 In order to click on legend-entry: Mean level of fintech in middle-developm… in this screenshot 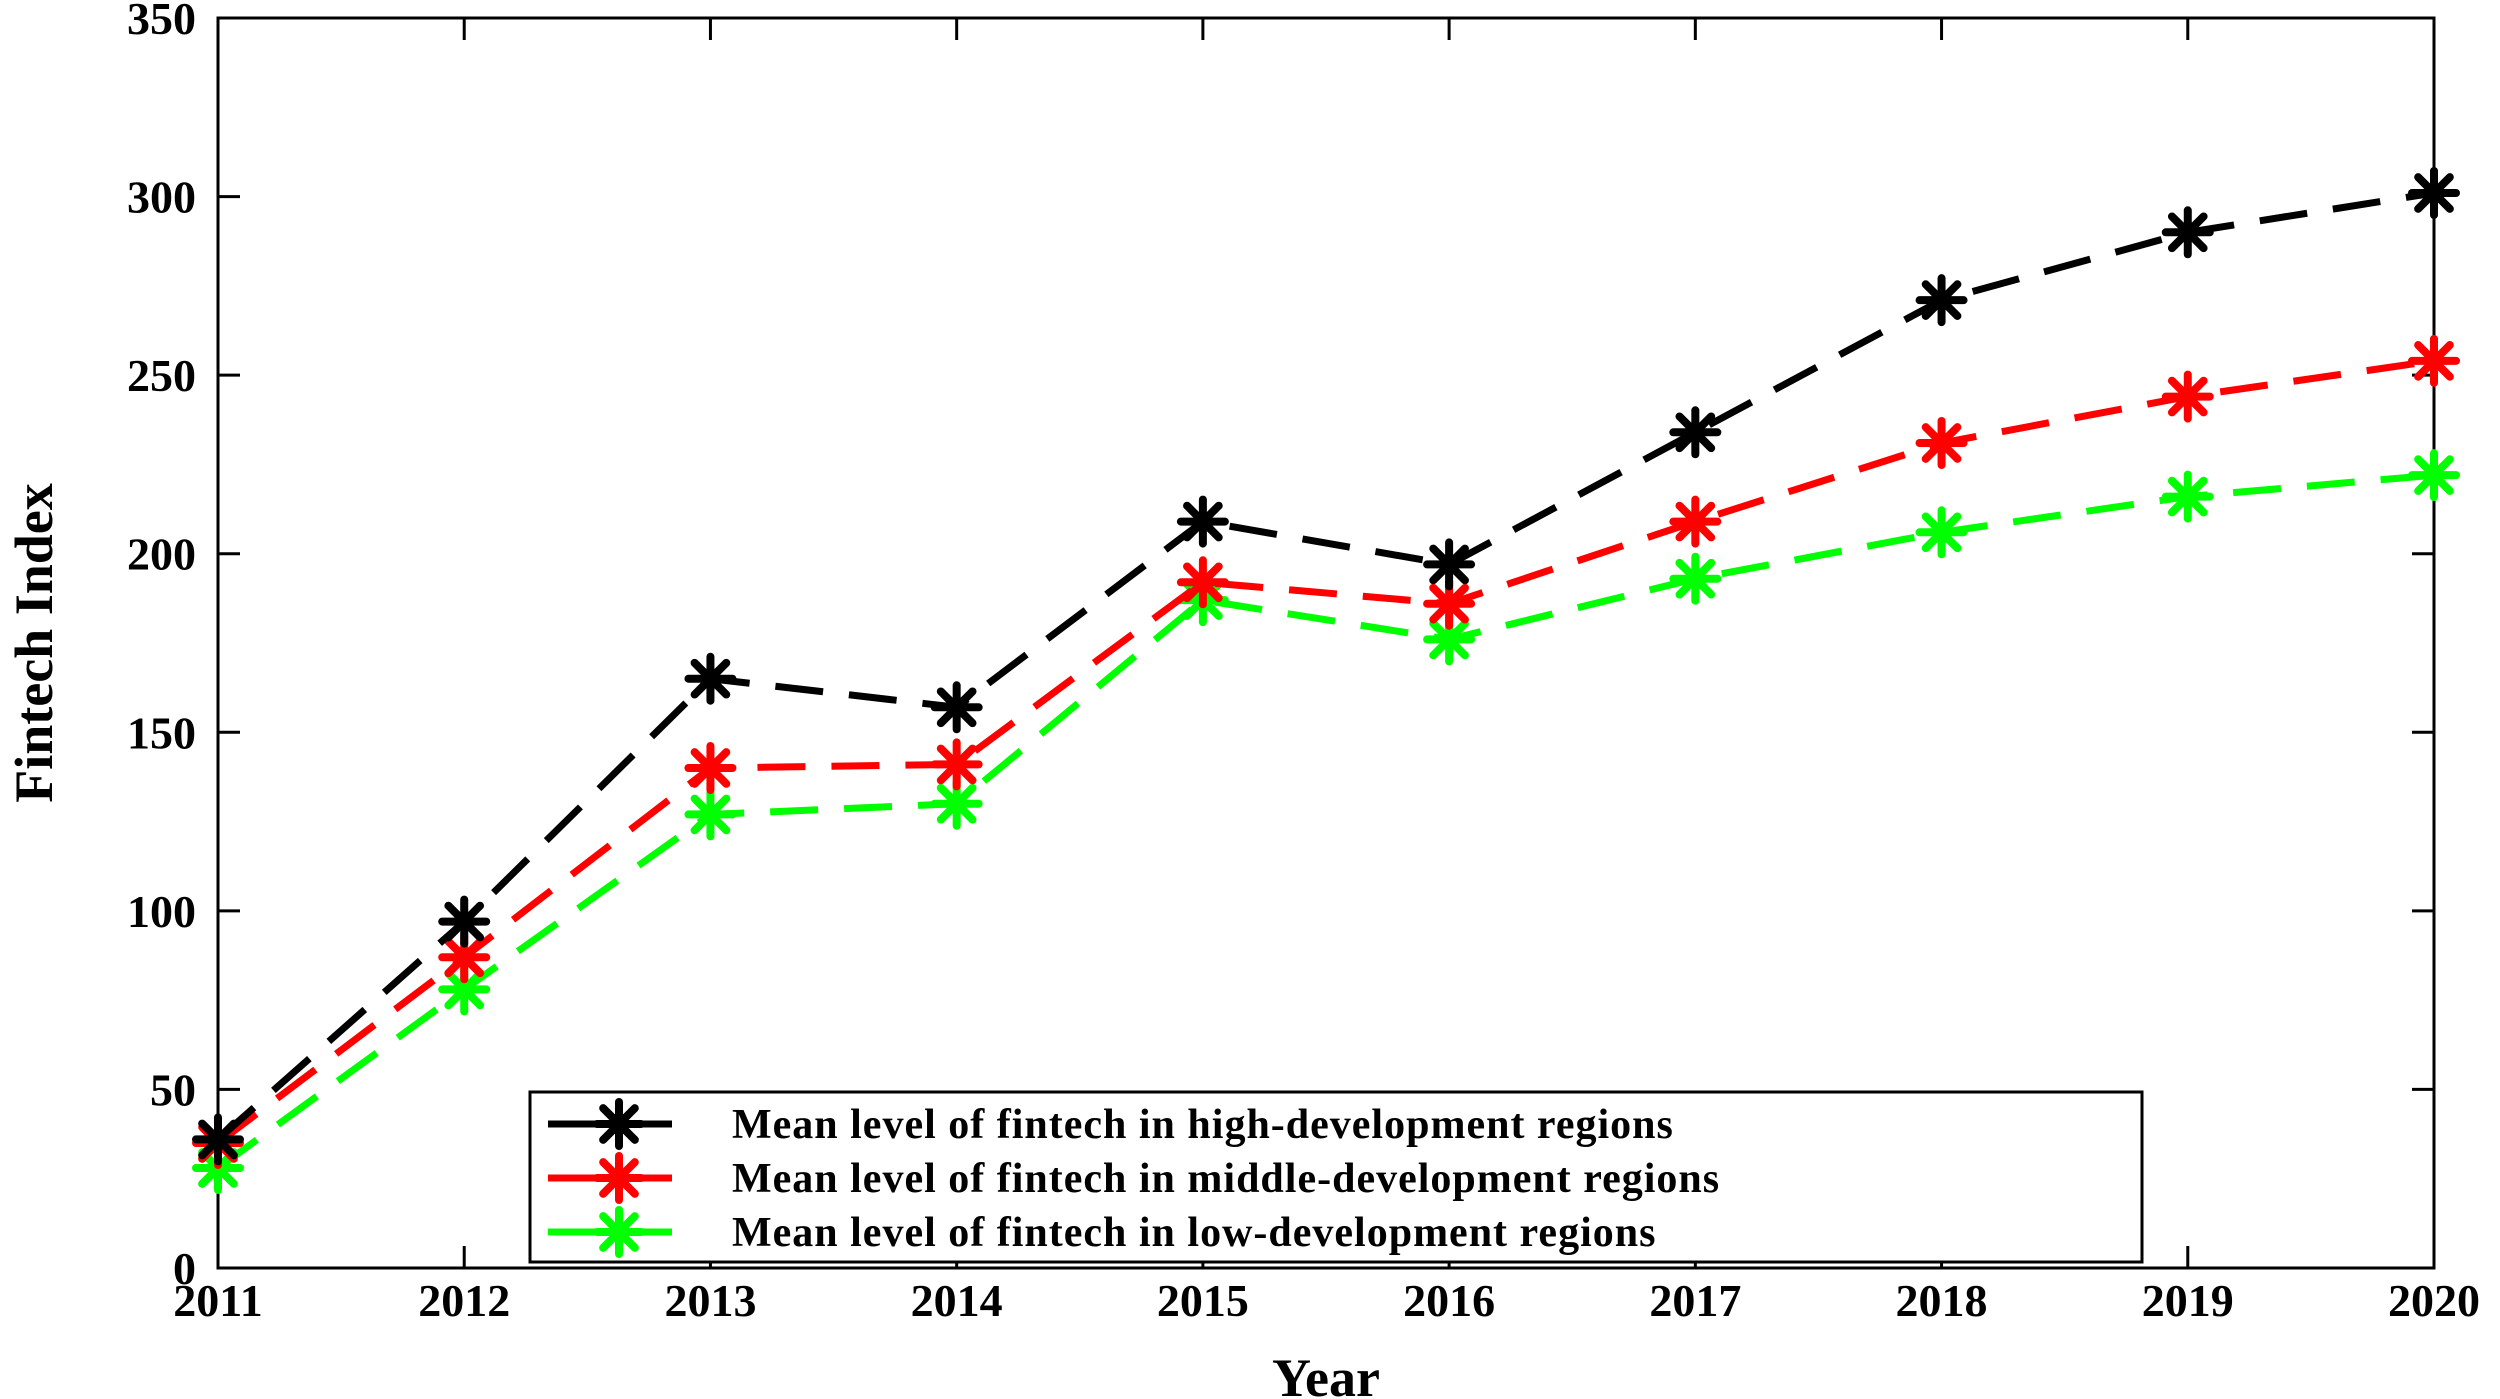, I will do `click(1134, 1178)`.